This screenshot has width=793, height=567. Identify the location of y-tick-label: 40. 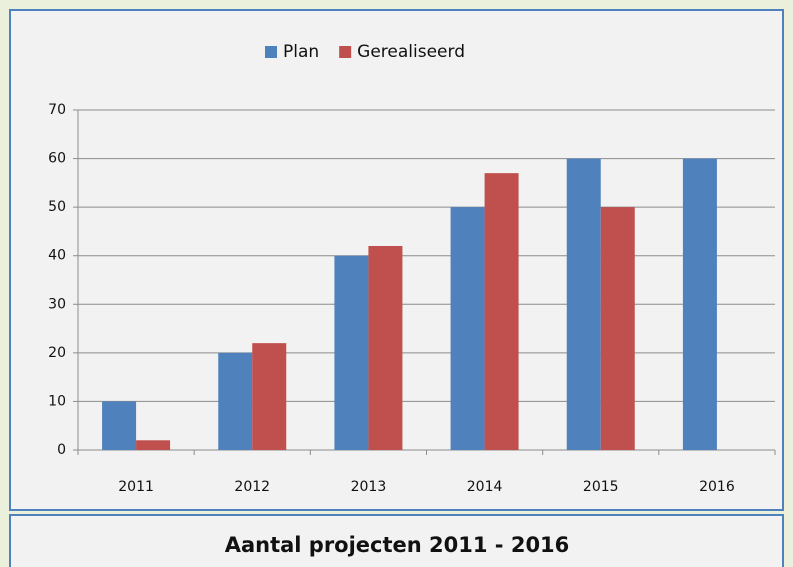
(57, 256).